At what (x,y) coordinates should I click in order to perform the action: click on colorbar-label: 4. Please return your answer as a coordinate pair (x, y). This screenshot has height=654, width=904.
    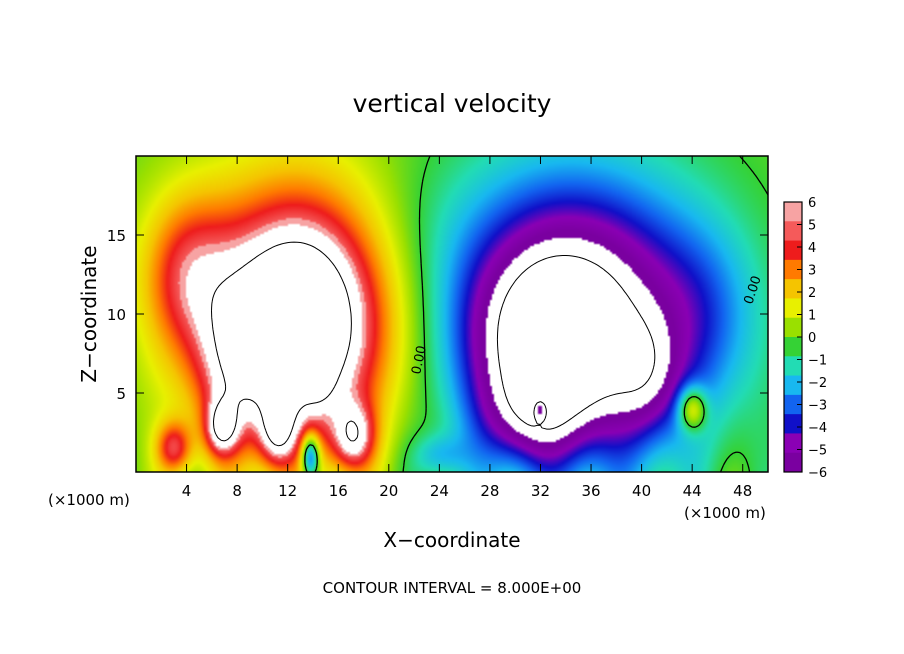
    Looking at the image, I should click on (812, 248).